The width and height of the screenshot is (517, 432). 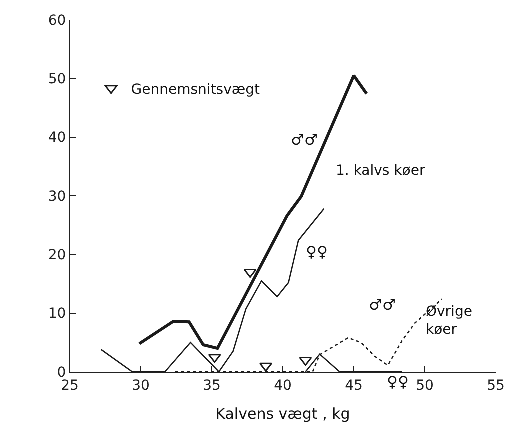 What do you see at coordinates (283, 413) in the screenshot?
I see `x-axis-title: Kalvens vægt , kg` at bounding box center [283, 413].